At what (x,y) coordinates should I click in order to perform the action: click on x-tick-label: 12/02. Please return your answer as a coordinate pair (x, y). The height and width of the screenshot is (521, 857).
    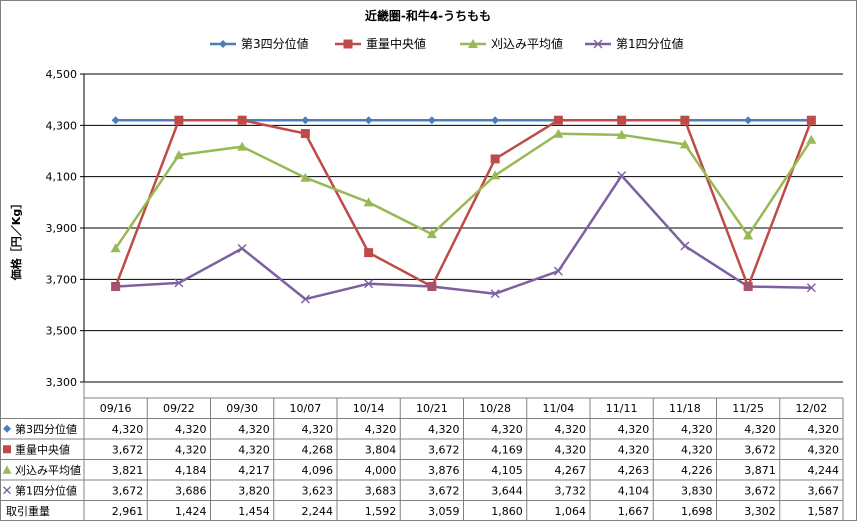
    Looking at the image, I should click on (812, 408).